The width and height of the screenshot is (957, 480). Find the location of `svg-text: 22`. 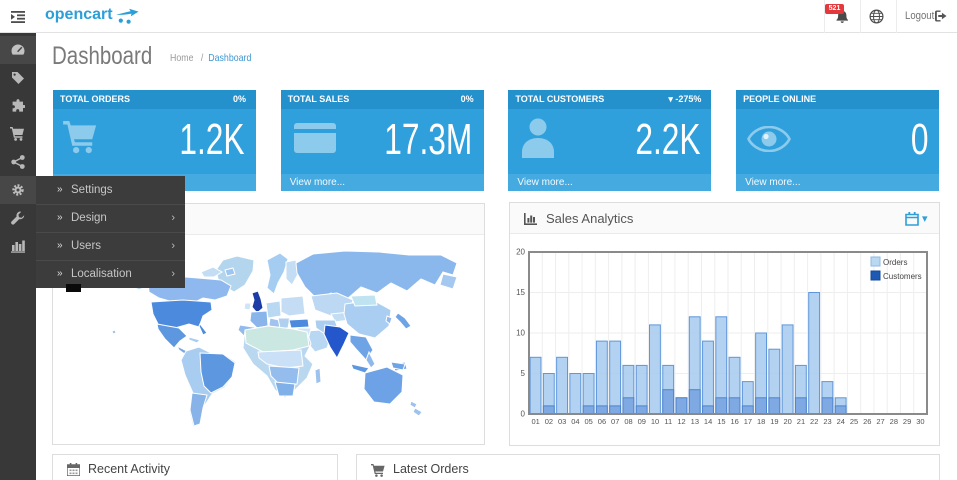

svg-text: 22 is located at coordinates (814, 421).